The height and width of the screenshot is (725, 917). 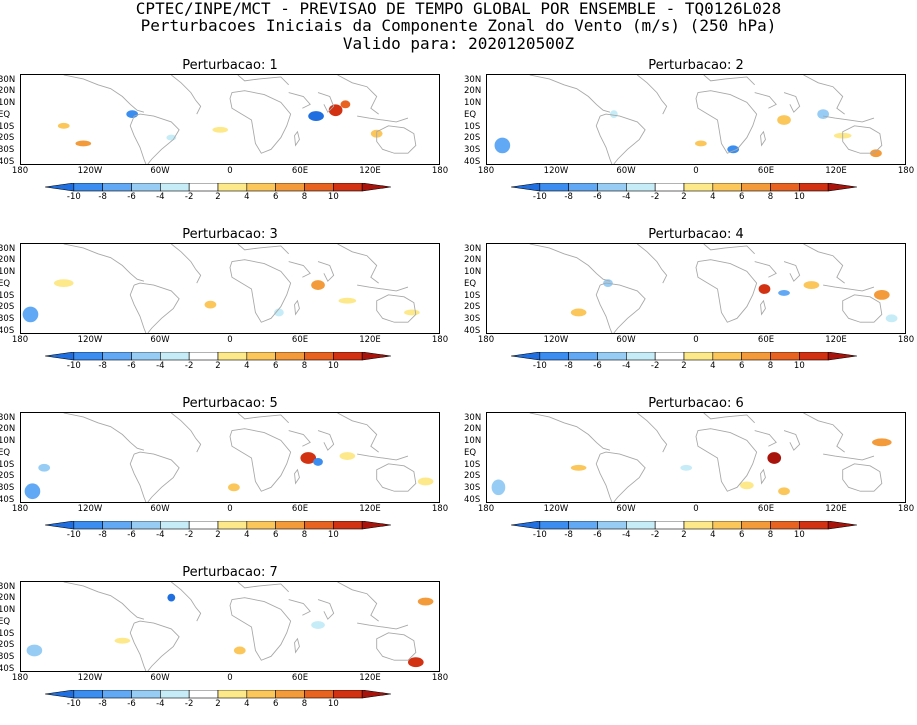 What do you see at coordinates (713, 366) in the screenshot?
I see `colorbar-tick-label: 4` at bounding box center [713, 366].